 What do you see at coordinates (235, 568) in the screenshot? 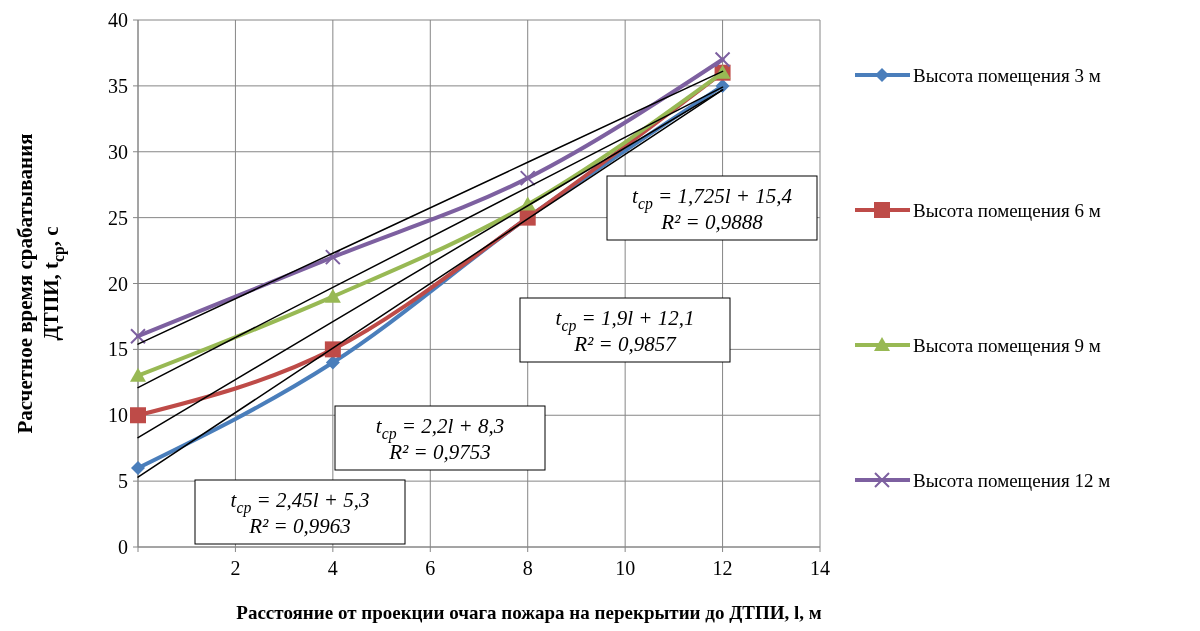
I see `x-tick-label: 2` at bounding box center [235, 568].